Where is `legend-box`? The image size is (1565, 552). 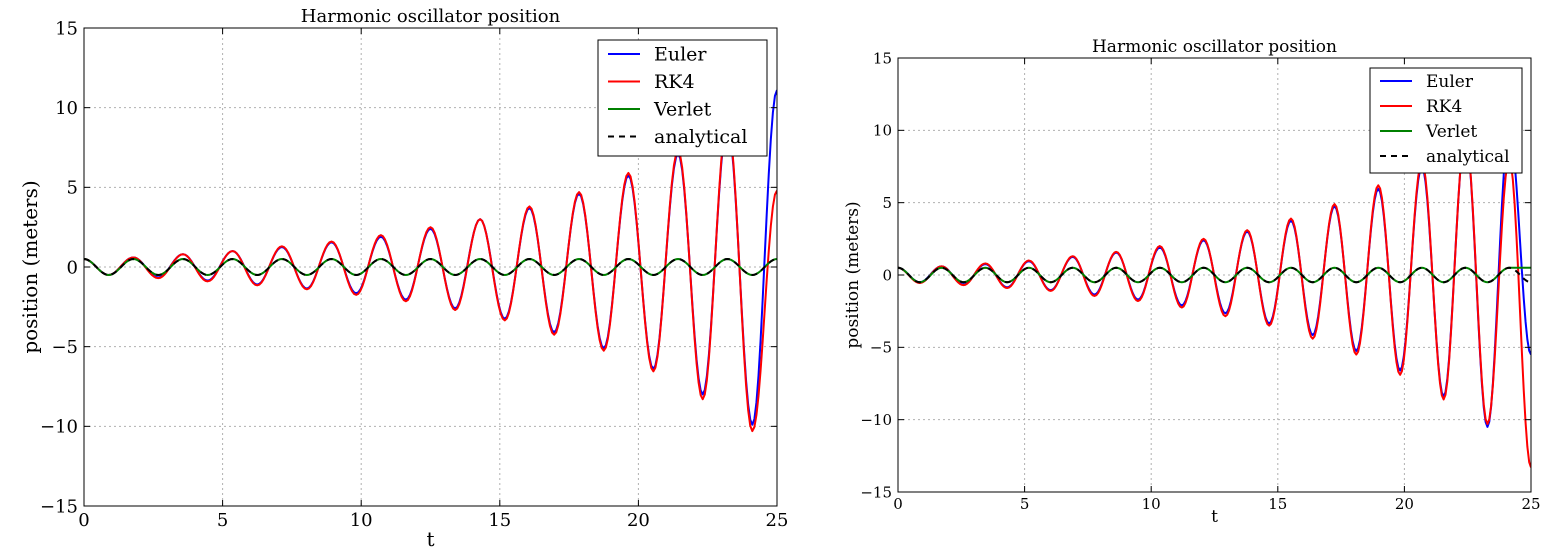 legend-box is located at coordinates (682, 98).